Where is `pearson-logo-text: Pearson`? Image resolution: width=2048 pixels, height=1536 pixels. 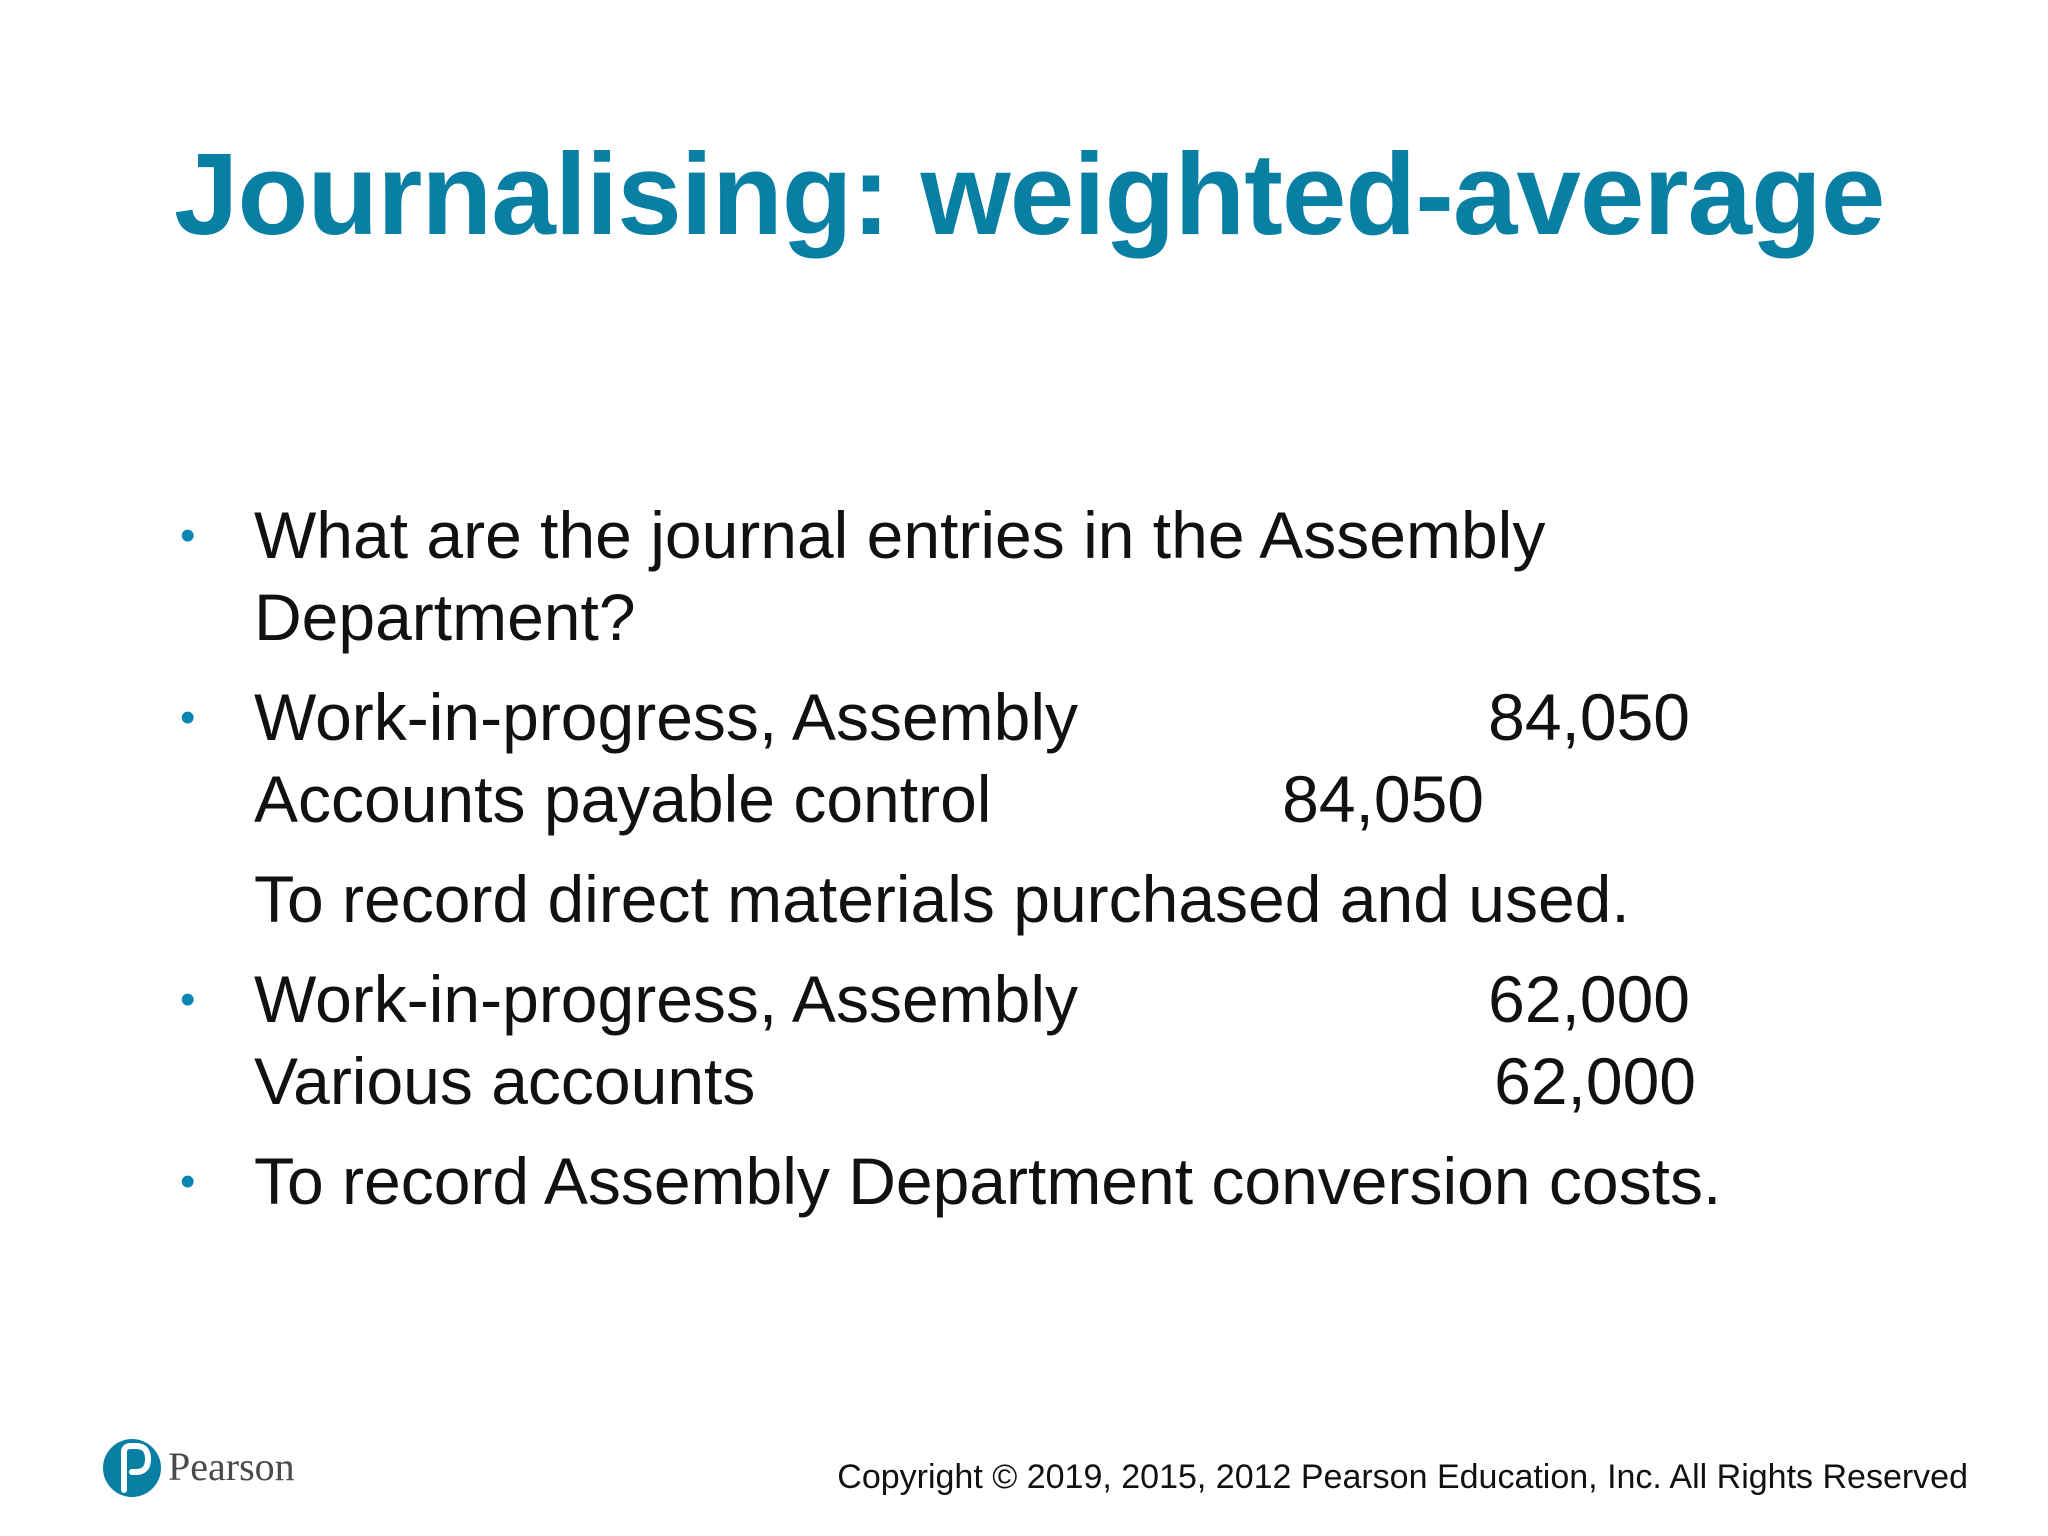
pearson-logo-text: Pearson is located at coordinates (231, 1466).